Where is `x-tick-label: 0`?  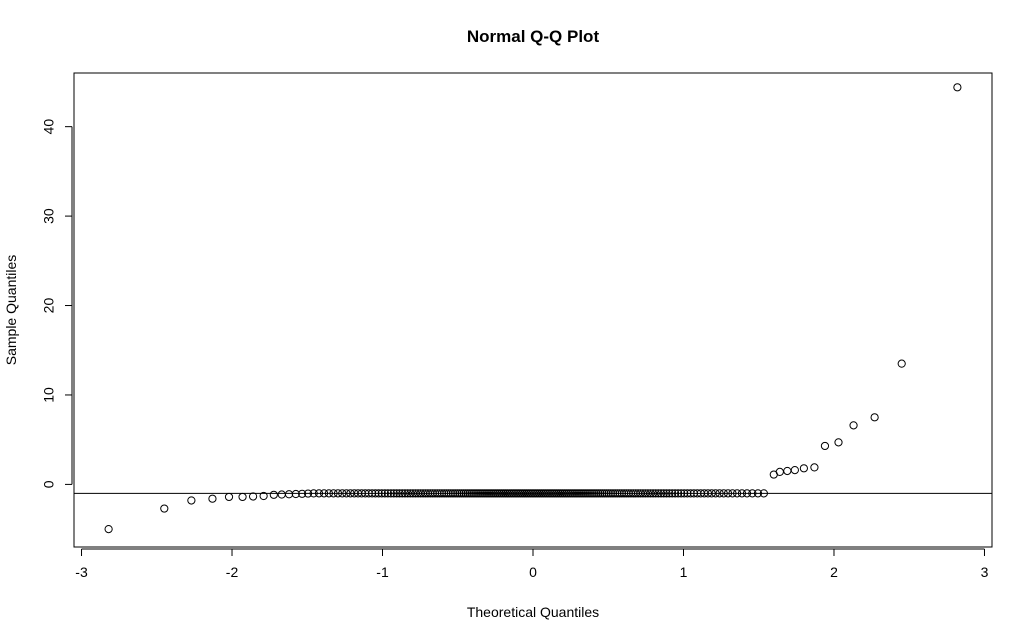
x-tick-label: 0 is located at coordinates (533, 572).